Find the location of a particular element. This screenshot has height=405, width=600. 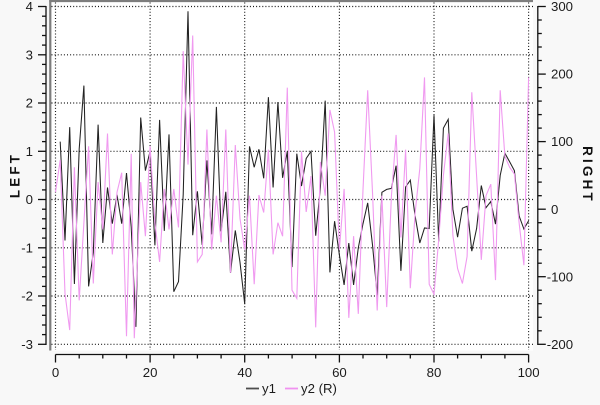

svg-text: 40 is located at coordinates (244, 372).